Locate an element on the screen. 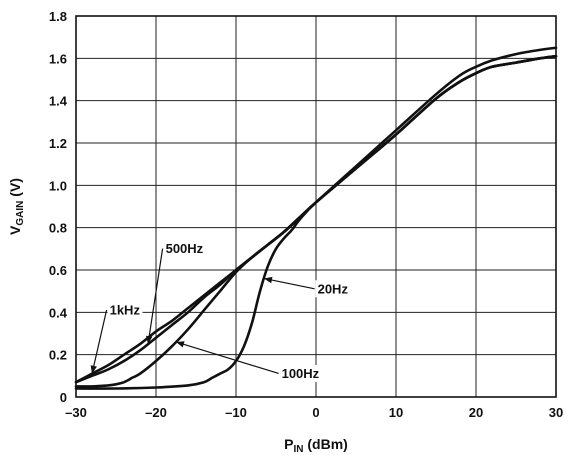 The width and height of the screenshot is (577, 469). y-tick-label: 0.4 is located at coordinates (58, 312).